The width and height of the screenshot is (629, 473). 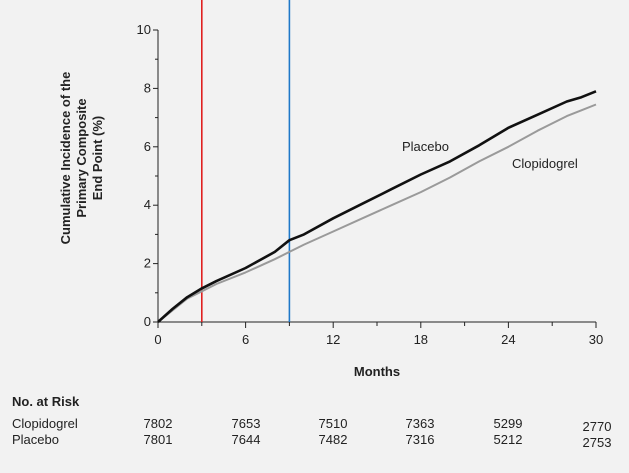 What do you see at coordinates (420, 439) in the screenshot?
I see `risk-cell: 7316` at bounding box center [420, 439].